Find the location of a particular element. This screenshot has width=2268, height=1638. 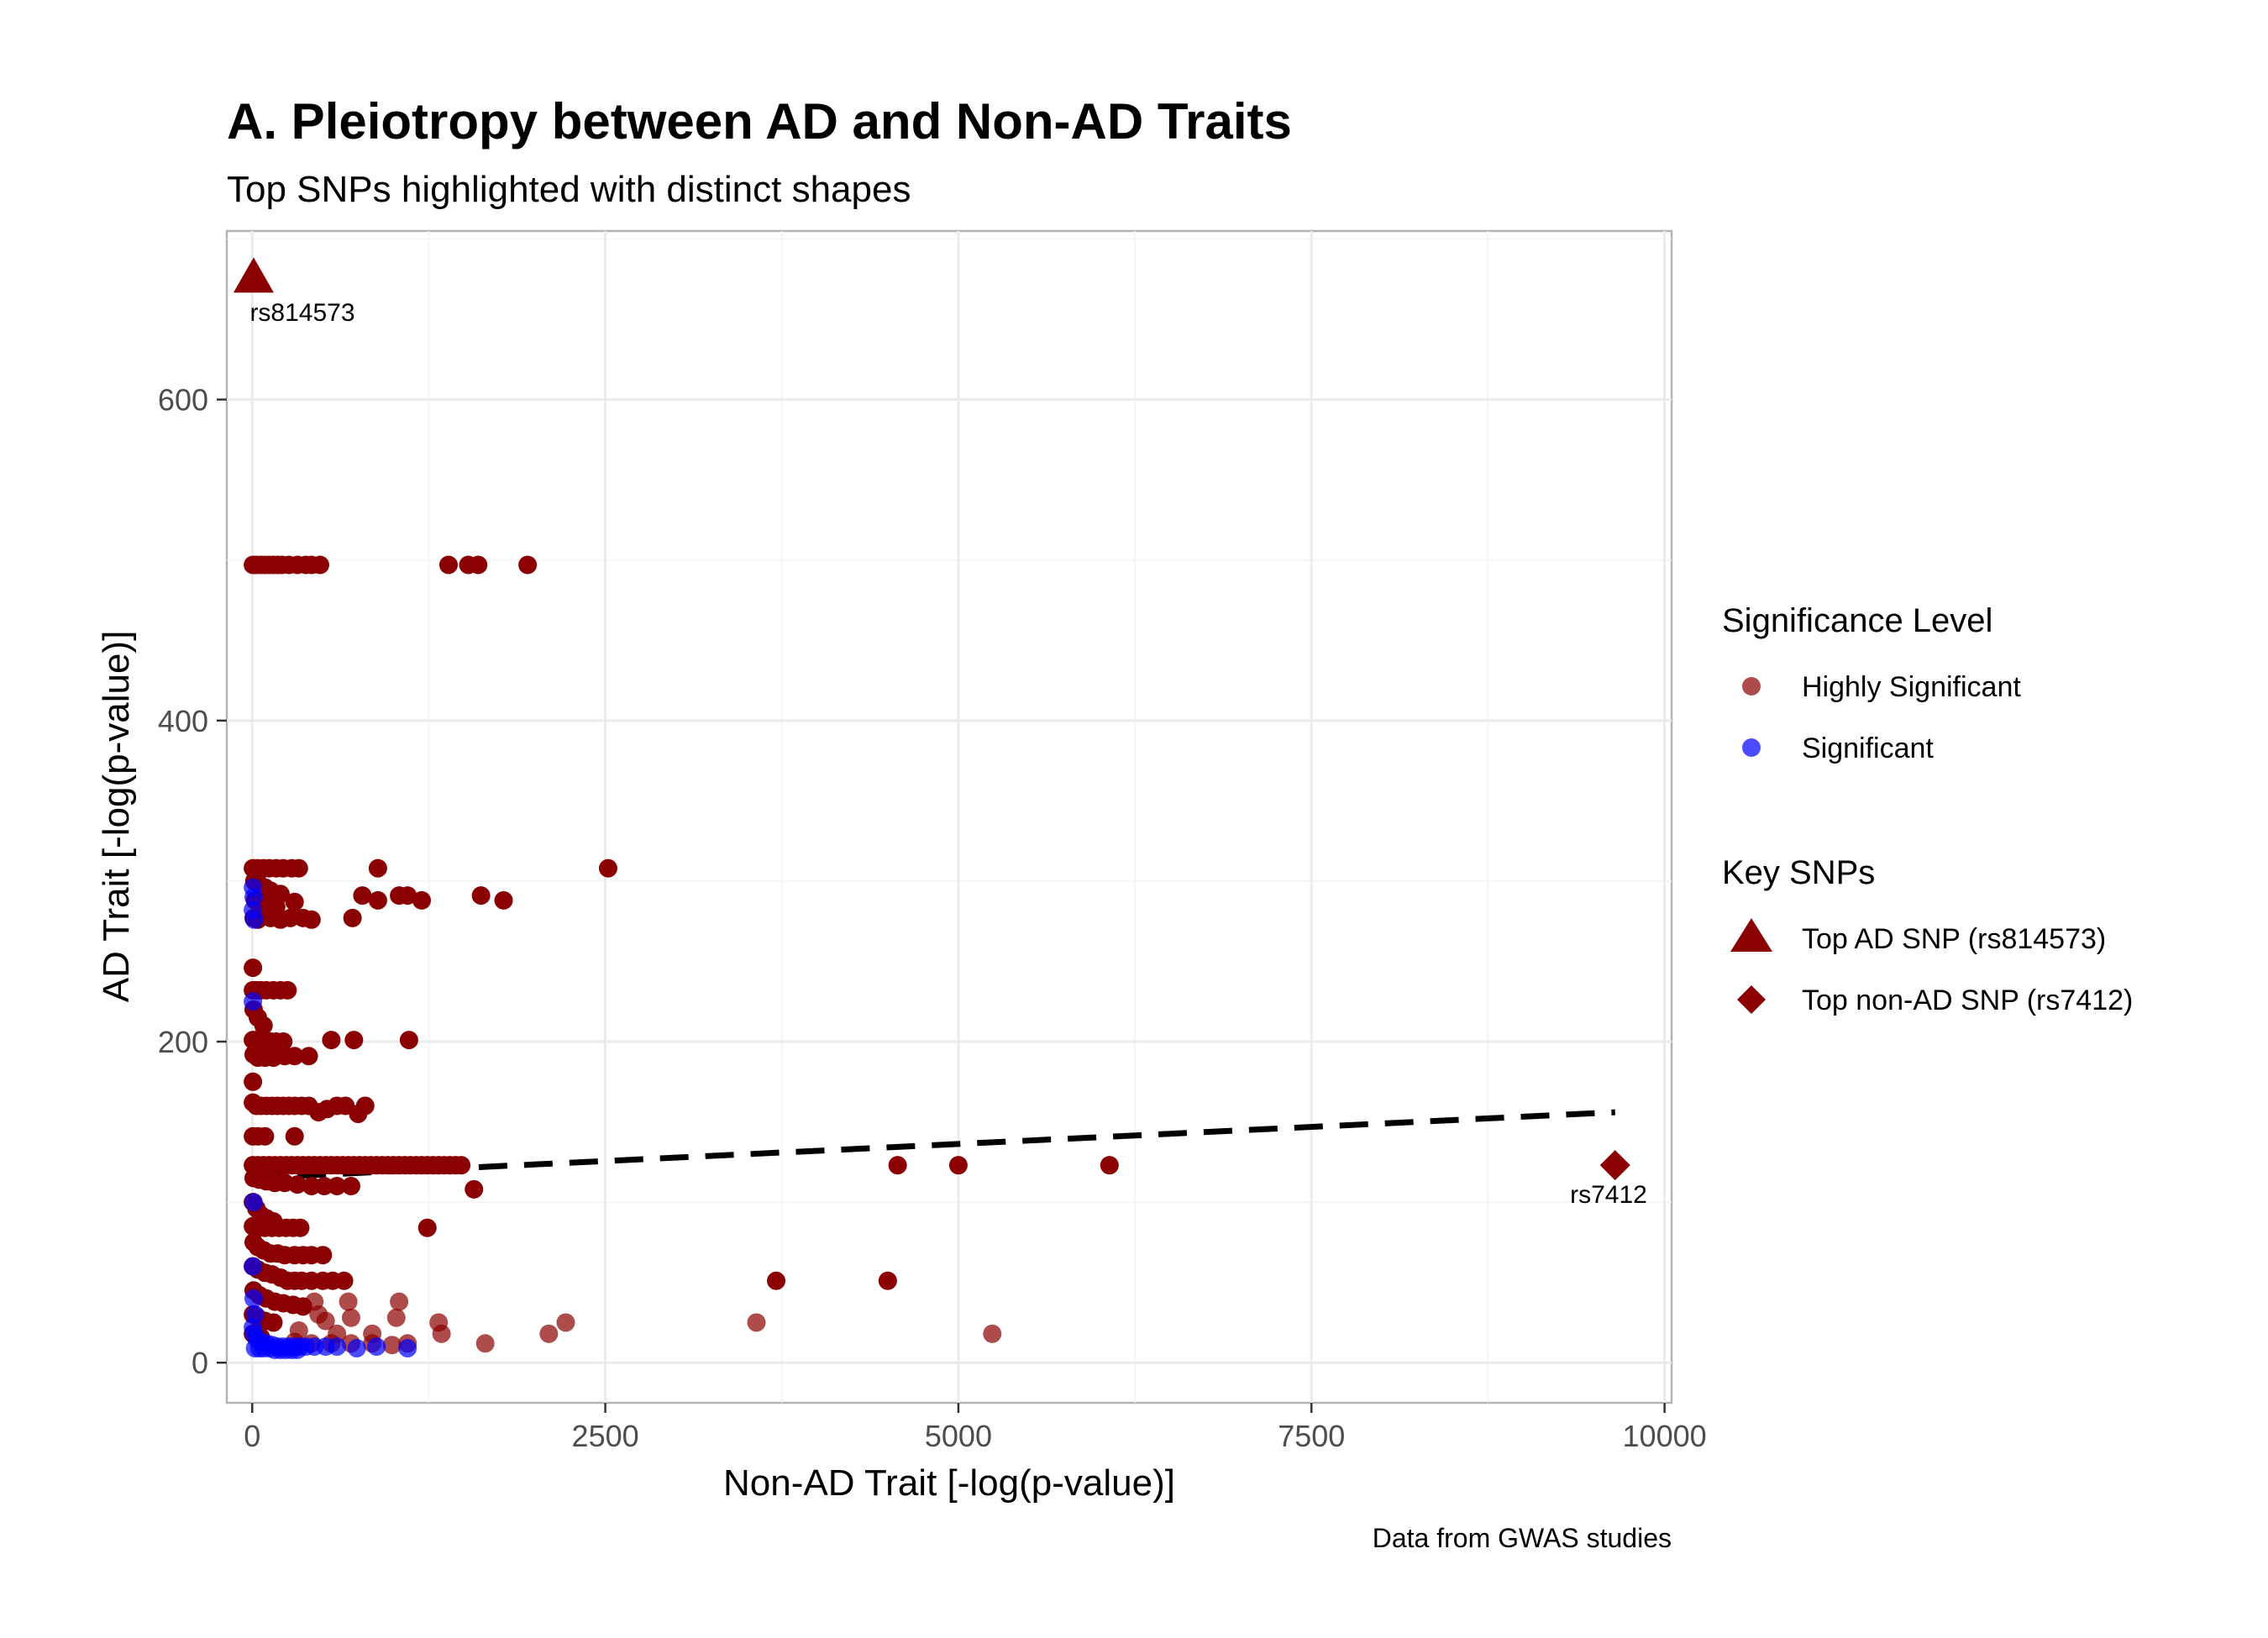

trend-line-group is located at coordinates (933, 1145).